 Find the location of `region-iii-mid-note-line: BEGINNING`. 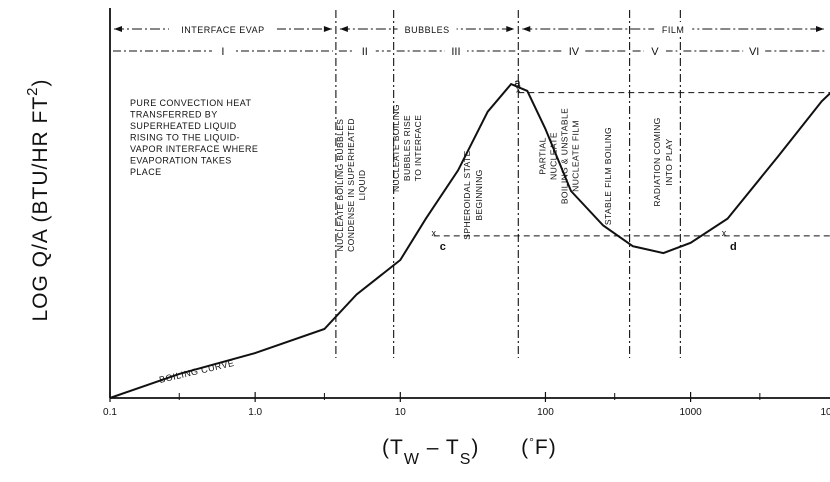

region-iii-mid-note-line: BEGINNING is located at coordinates (479, 194).